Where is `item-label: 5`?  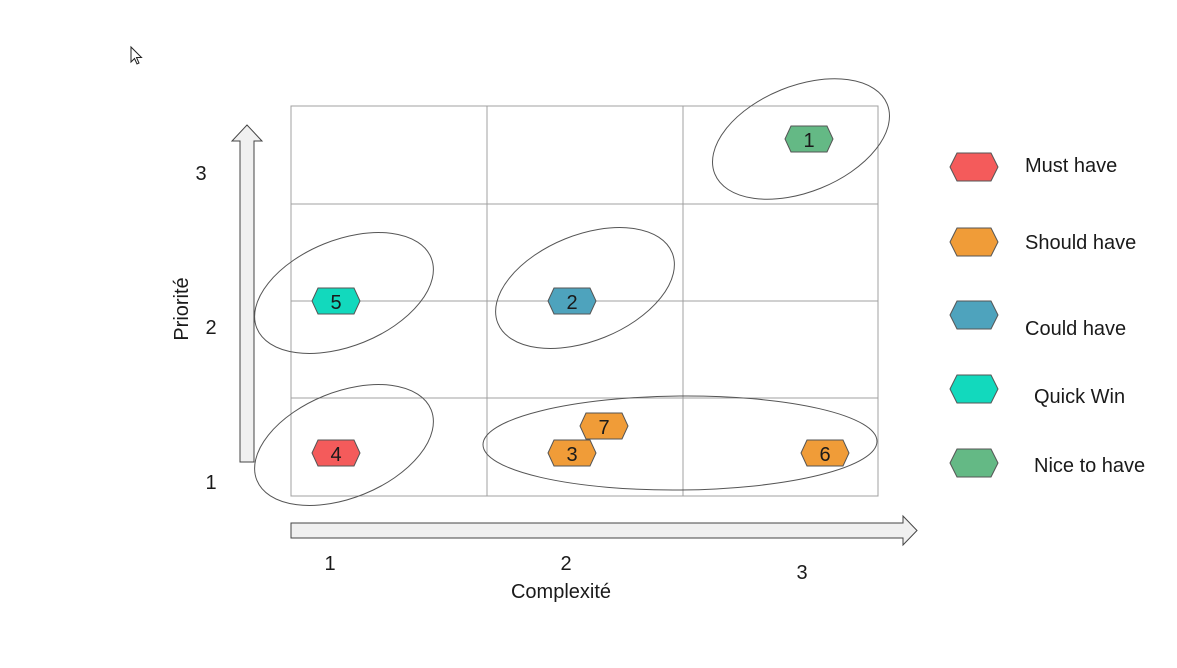
item-label: 5 is located at coordinates (335, 303).